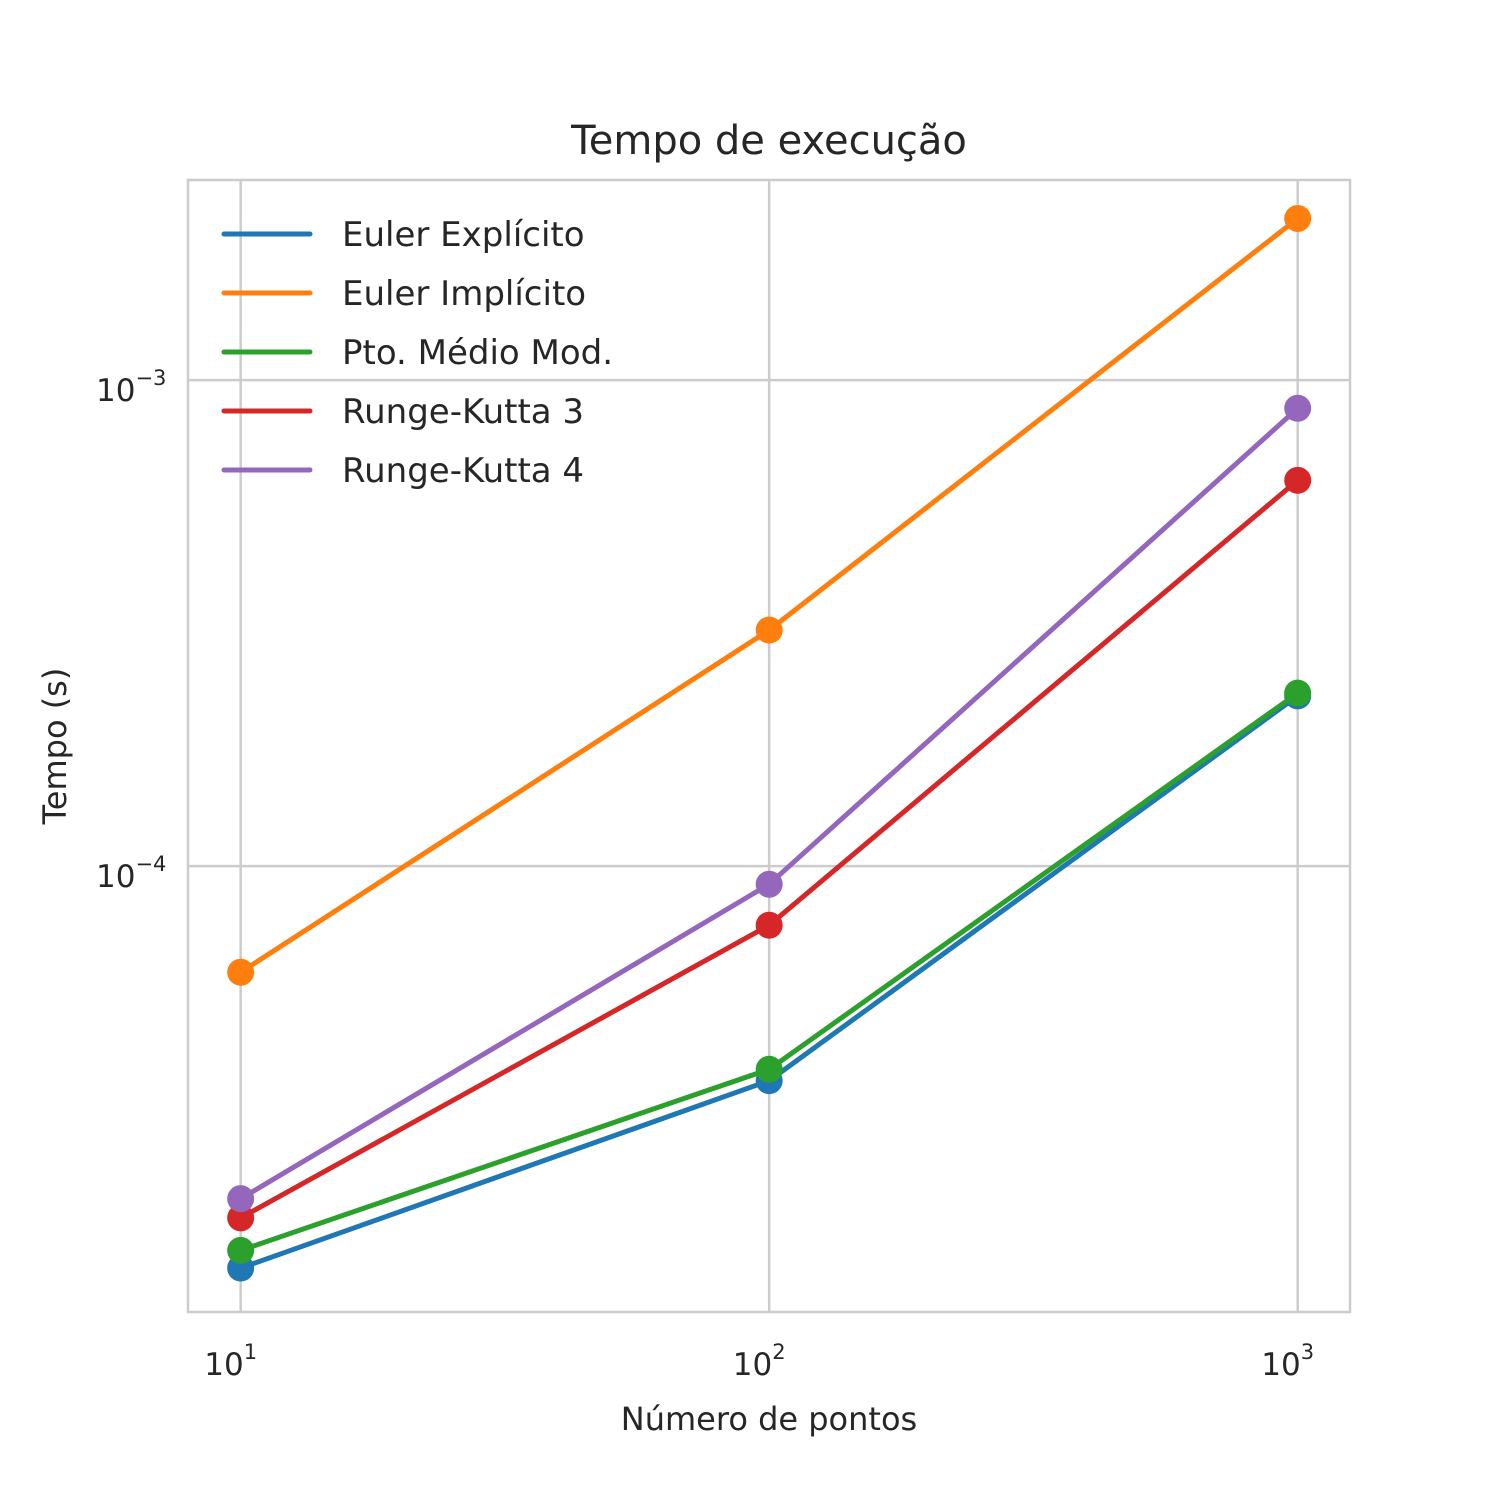 This screenshot has width=1500, height=1500. I want to click on y-tick-label-0: 10⁻³, so click(131, 387).